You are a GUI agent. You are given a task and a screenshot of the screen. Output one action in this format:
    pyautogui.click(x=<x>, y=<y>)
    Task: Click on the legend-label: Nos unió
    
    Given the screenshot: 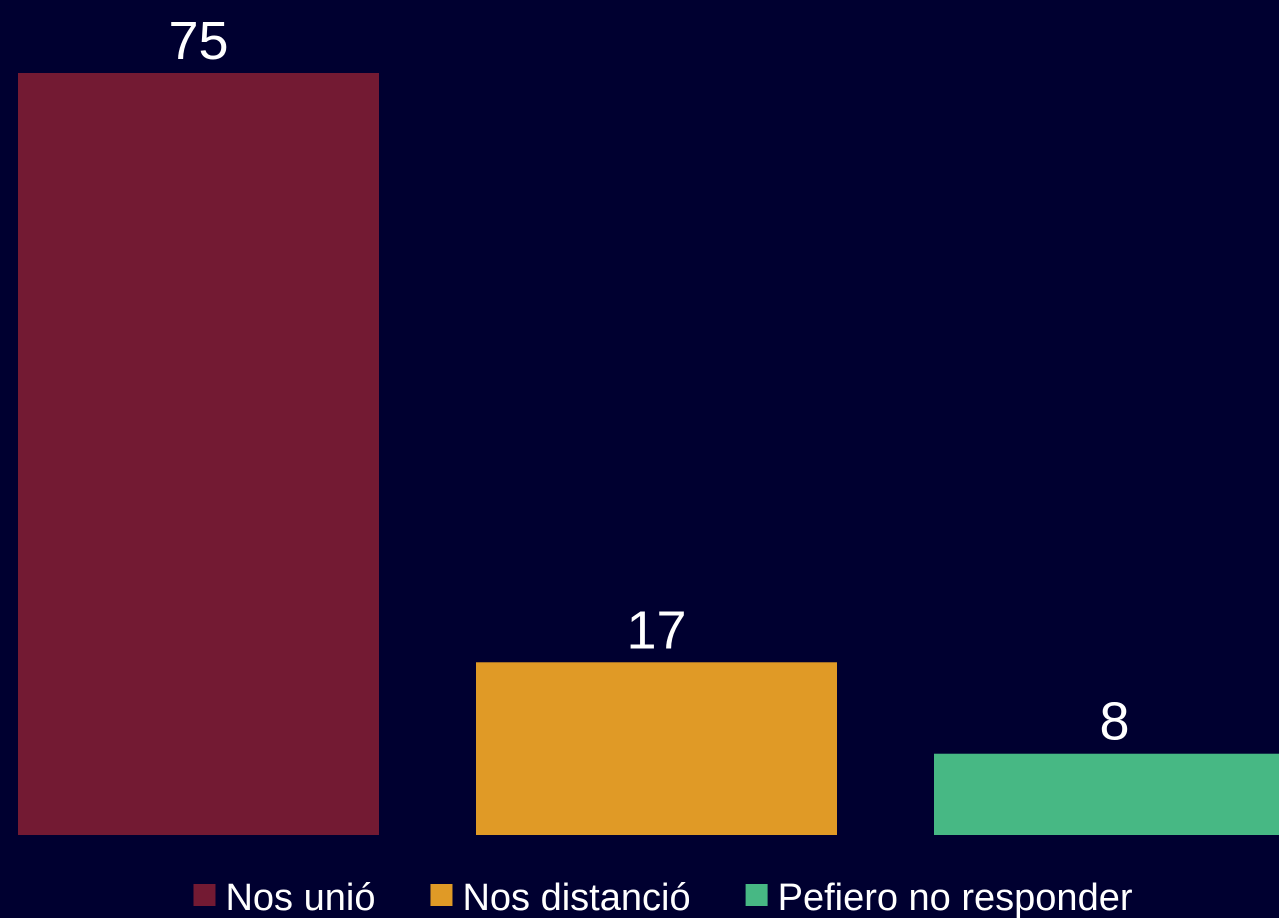 What is the action you would take?
    pyautogui.click(x=300, y=897)
    